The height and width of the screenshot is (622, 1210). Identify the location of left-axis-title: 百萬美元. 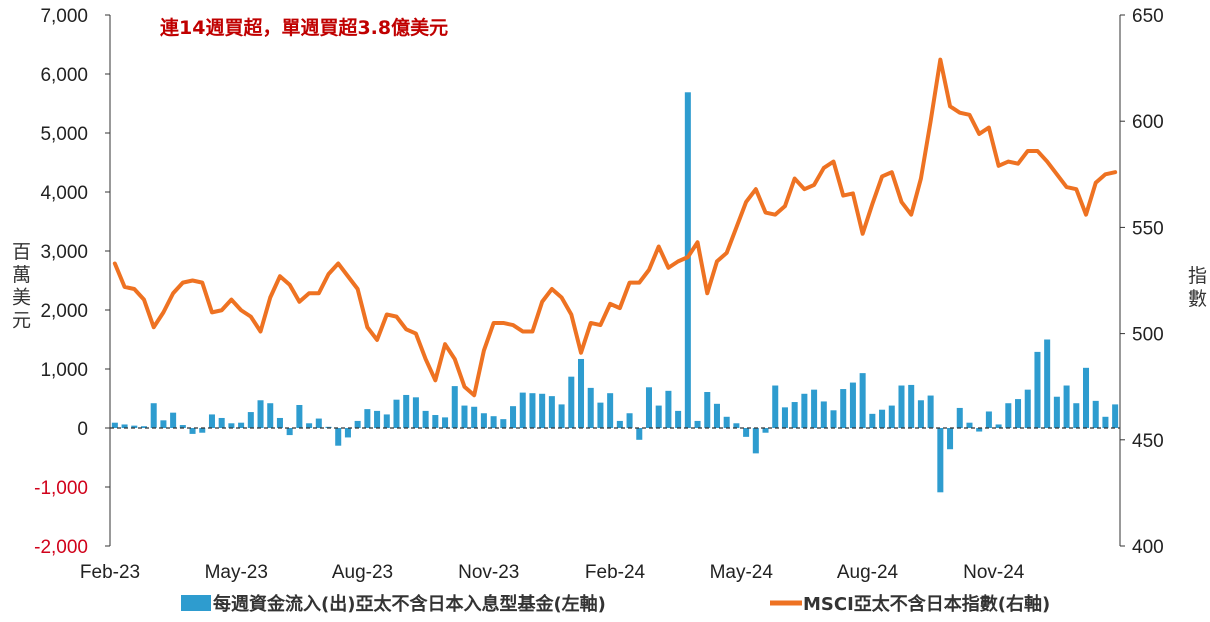
(21, 286).